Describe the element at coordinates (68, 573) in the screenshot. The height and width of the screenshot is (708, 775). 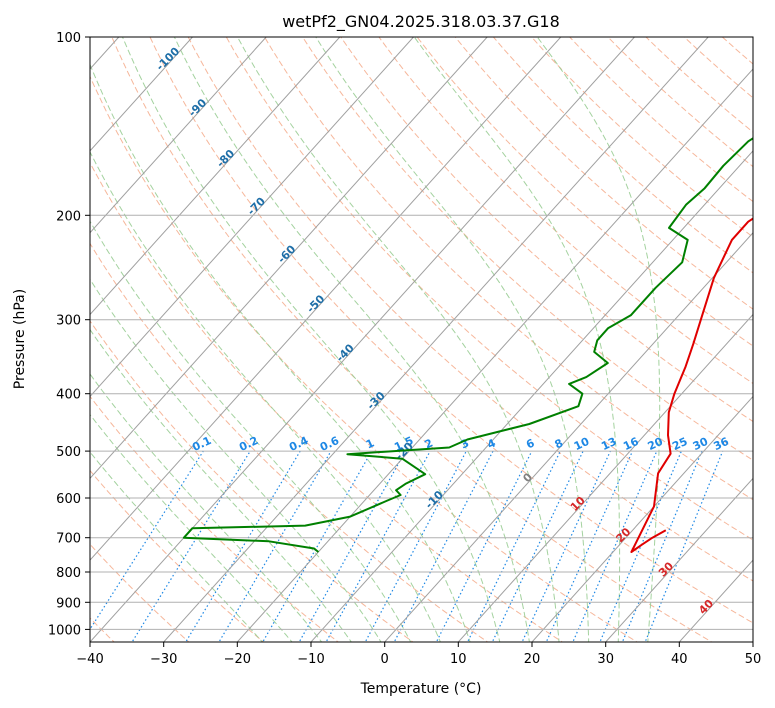
I see `y-tick-label: 800` at that location.